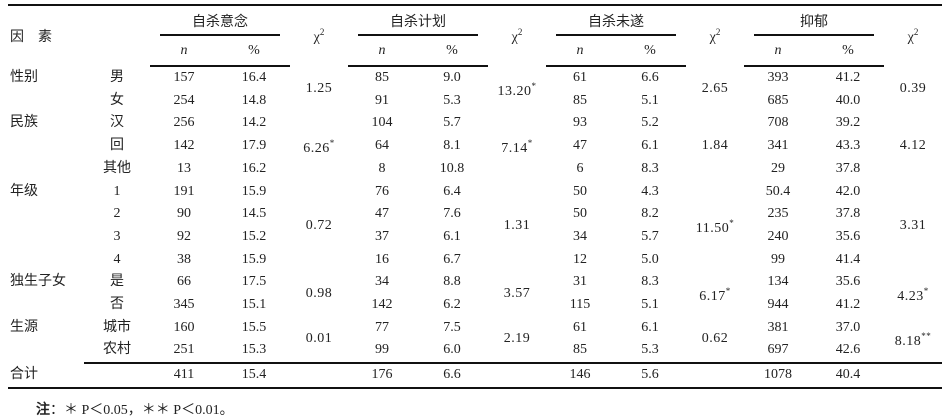  What do you see at coordinates (475, 260) in the screenshot?
I see `table-row: 4 38 15.9 16 6.7 12 5.0 99 41.4` at bounding box center [475, 260].